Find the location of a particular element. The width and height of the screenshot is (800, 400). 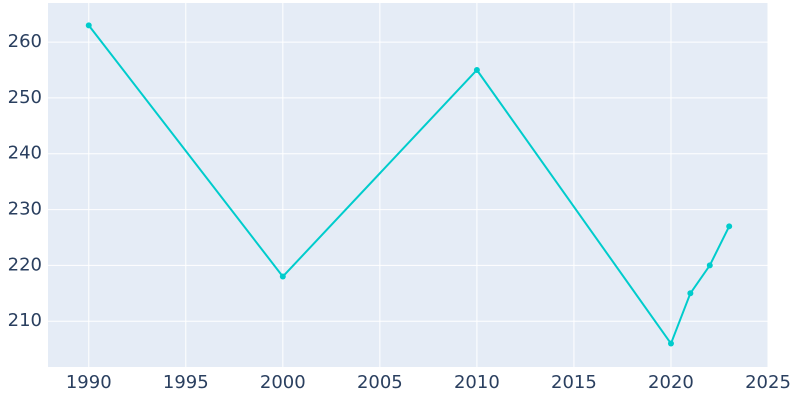

x-tick-label: 2020 is located at coordinates (671, 382).